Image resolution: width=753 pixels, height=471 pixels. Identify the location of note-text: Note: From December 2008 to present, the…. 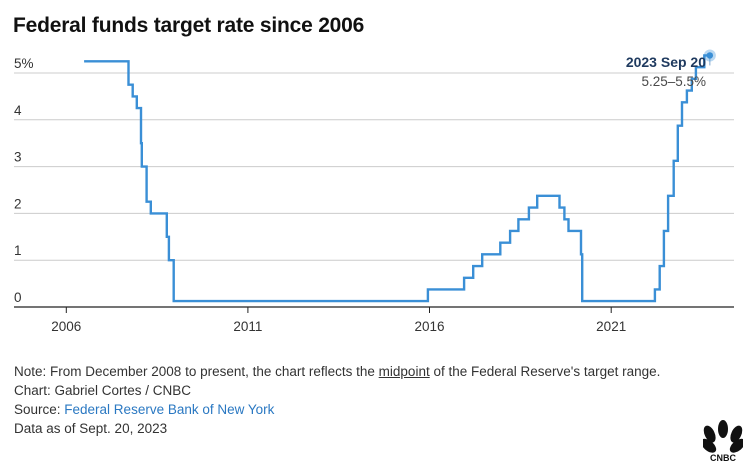
(364, 371).